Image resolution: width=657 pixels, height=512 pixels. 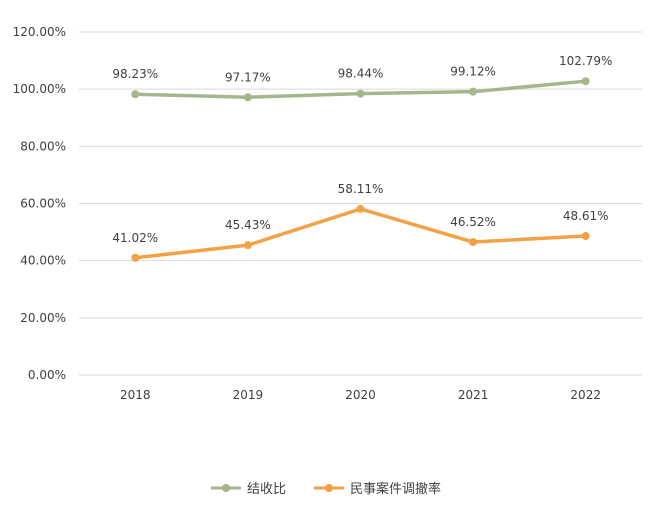 I want to click on legend: 结收比 民事案件调撤率, so click(x=326, y=489).